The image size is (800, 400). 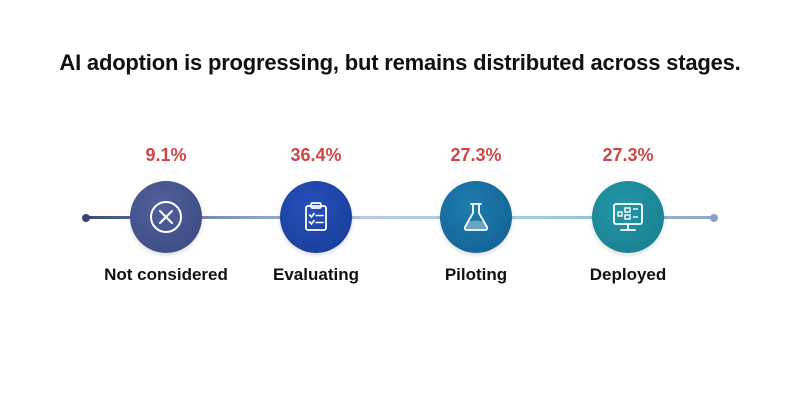 What do you see at coordinates (400, 217) in the screenshot?
I see `timeline-line` at bounding box center [400, 217].